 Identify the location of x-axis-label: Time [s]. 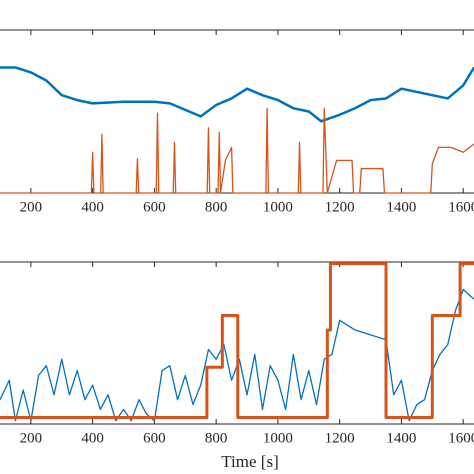
(249, 461).